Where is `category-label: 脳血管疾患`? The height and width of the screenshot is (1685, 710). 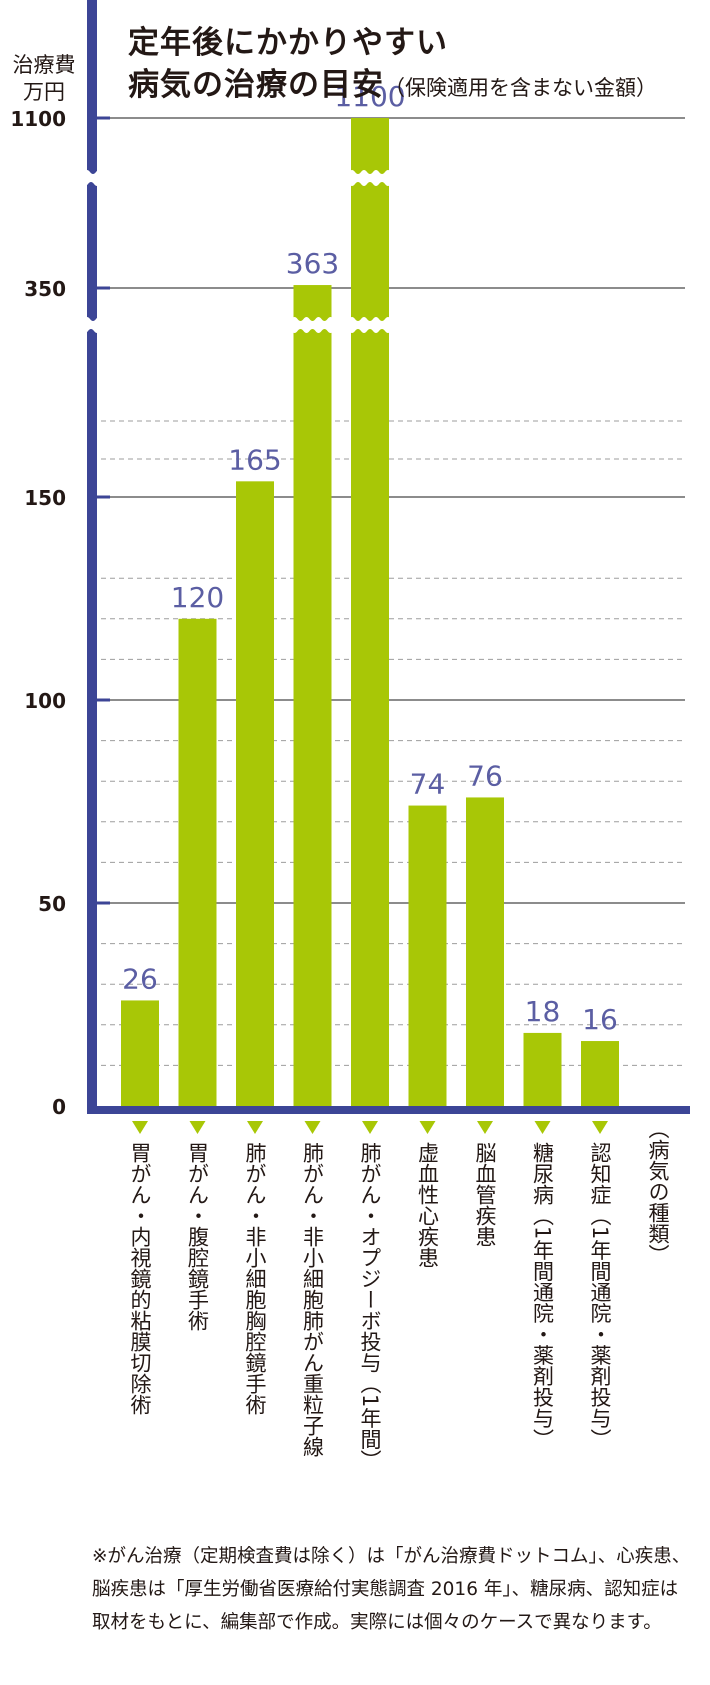 category-label: 脳血管疾患 is located at coordinates (485, 1194).